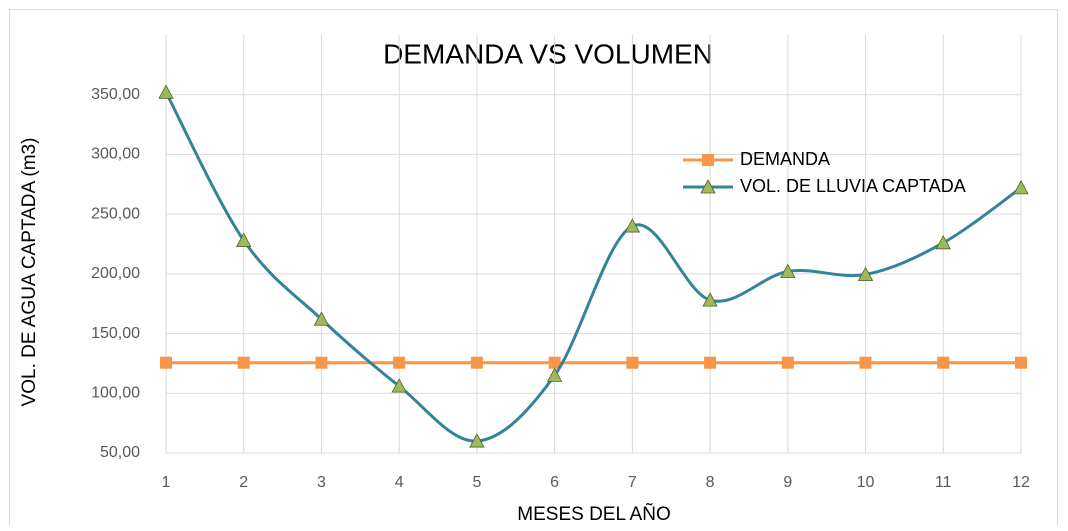 This screenshot has height=531, width=1068. I want to click on x-tick-label: 3, so click(321, 482).